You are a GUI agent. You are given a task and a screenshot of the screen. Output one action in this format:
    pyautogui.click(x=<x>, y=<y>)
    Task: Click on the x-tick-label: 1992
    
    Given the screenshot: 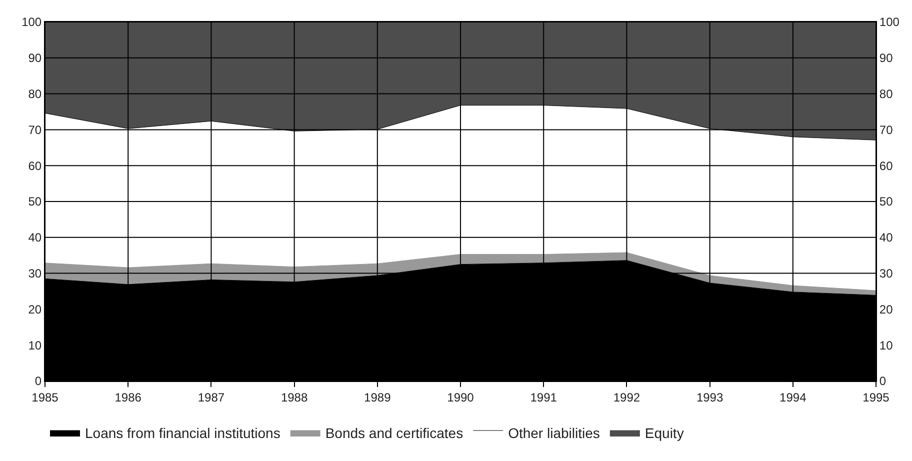 What is the action you would take?
    pyautogui.click(x=626, y=397)
    